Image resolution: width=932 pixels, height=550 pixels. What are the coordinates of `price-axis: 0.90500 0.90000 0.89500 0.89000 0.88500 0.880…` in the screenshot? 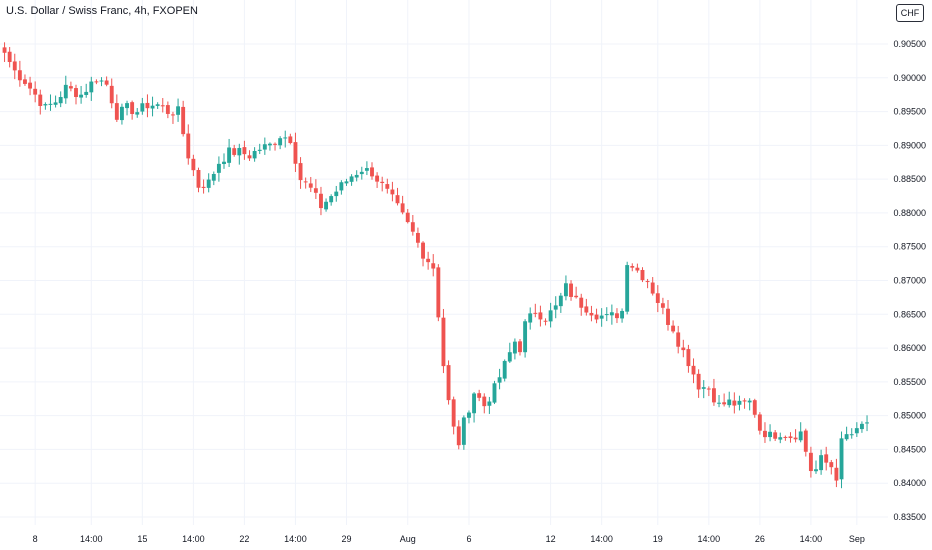 It's located at (909, 280).